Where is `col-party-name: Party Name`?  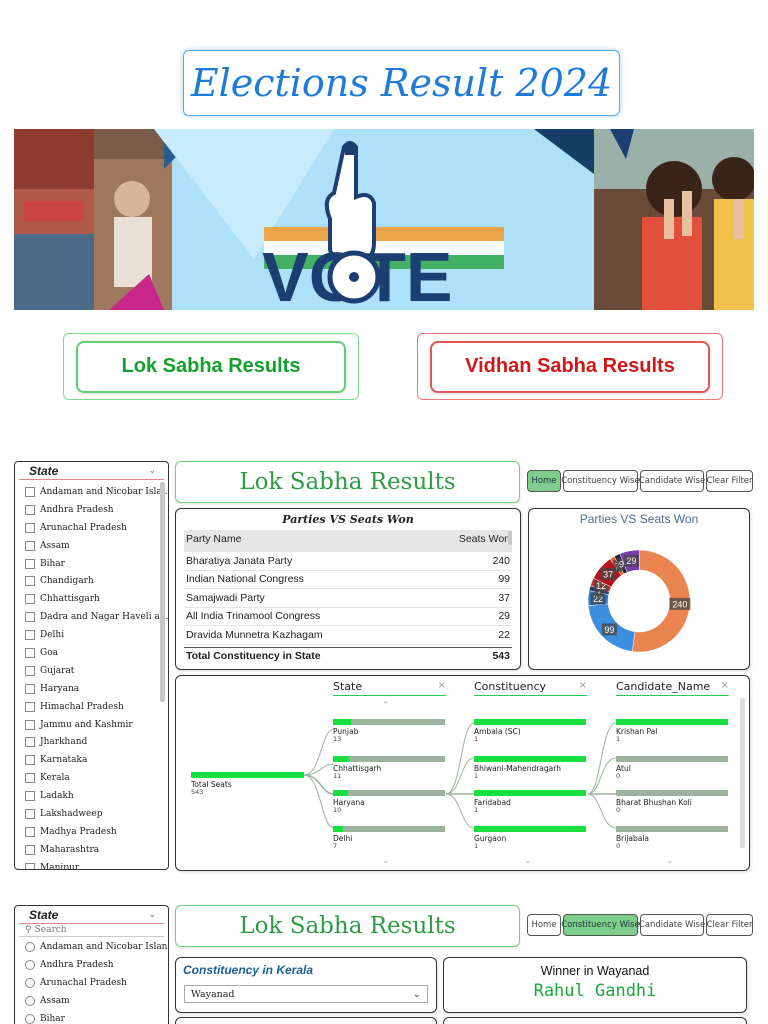
col-party-name: Party Name is located at coordinates (214, 539).